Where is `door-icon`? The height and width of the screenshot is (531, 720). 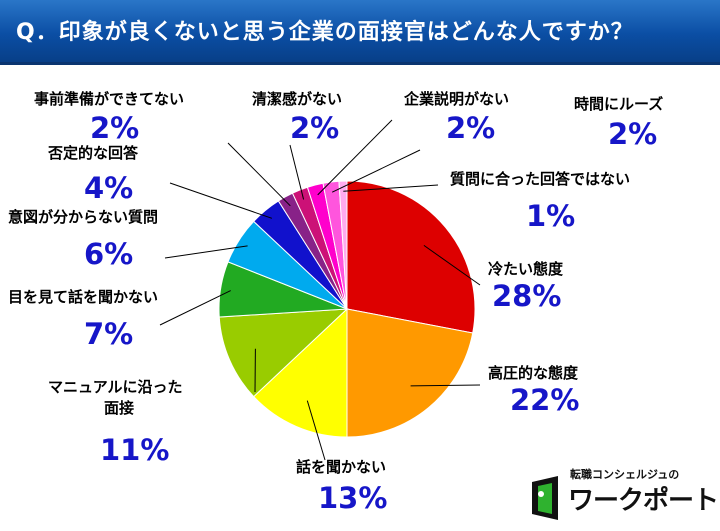
door-icon is located at coordinates (545, 498).